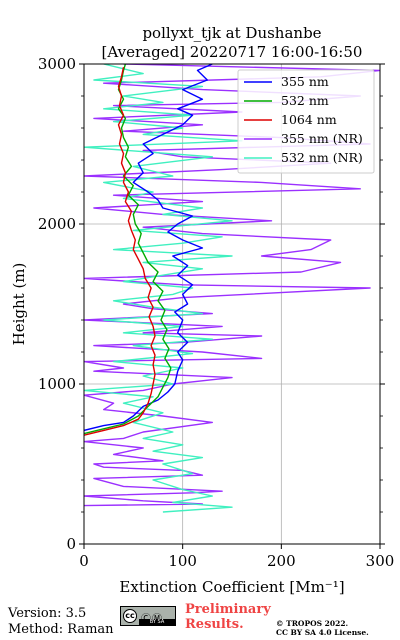 This screenshot has width=400, height=640. What do you see at coordinates (232, 52) in the screenshot?
I see `chart-title-line2: [Averaged] 20220717 16:00-16:50` at bounding box center [232, 52].